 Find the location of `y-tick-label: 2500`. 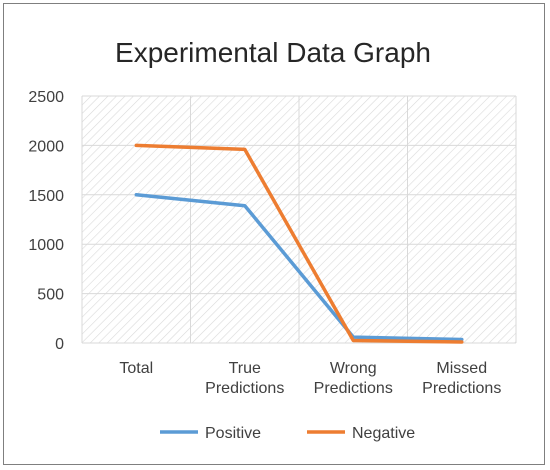

y-tick-label: 2500 is located at coordinates (46, 97).